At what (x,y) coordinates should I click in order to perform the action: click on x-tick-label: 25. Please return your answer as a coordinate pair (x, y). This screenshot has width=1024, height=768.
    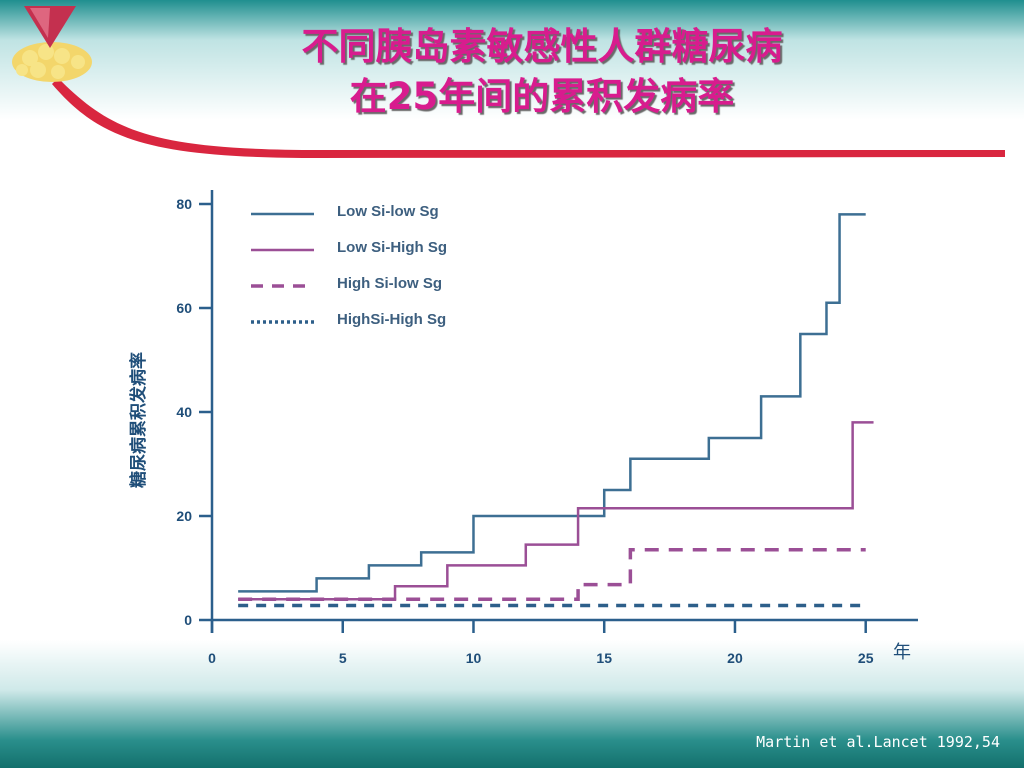
    Looking at the image, I should click on (866, 658).